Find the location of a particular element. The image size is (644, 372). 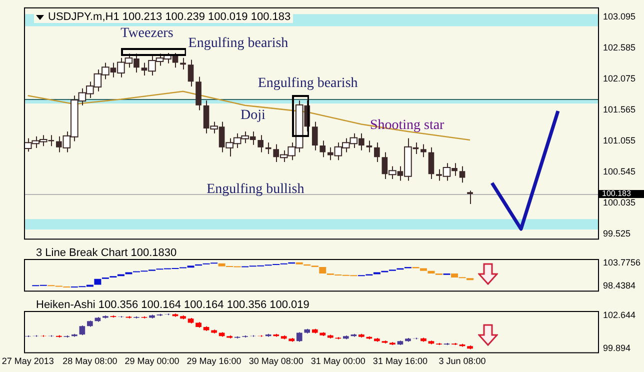

y-tick-label: 100.545 is located at coordinates (619, 171).